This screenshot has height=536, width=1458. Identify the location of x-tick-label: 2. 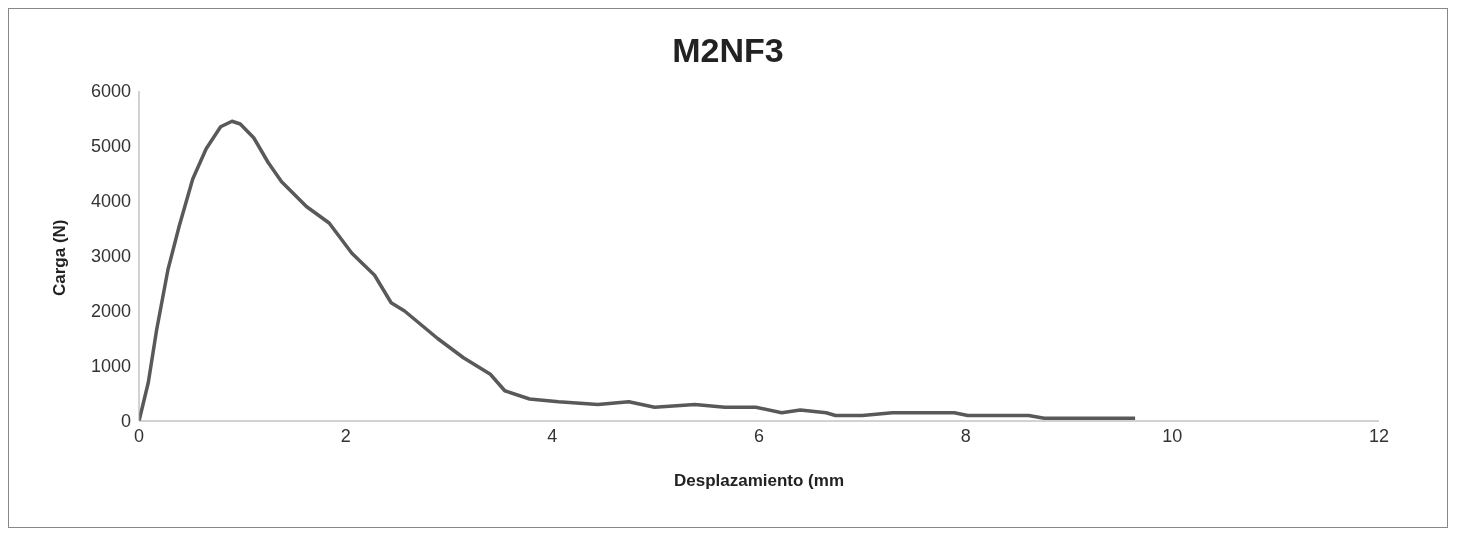
(345, 435).